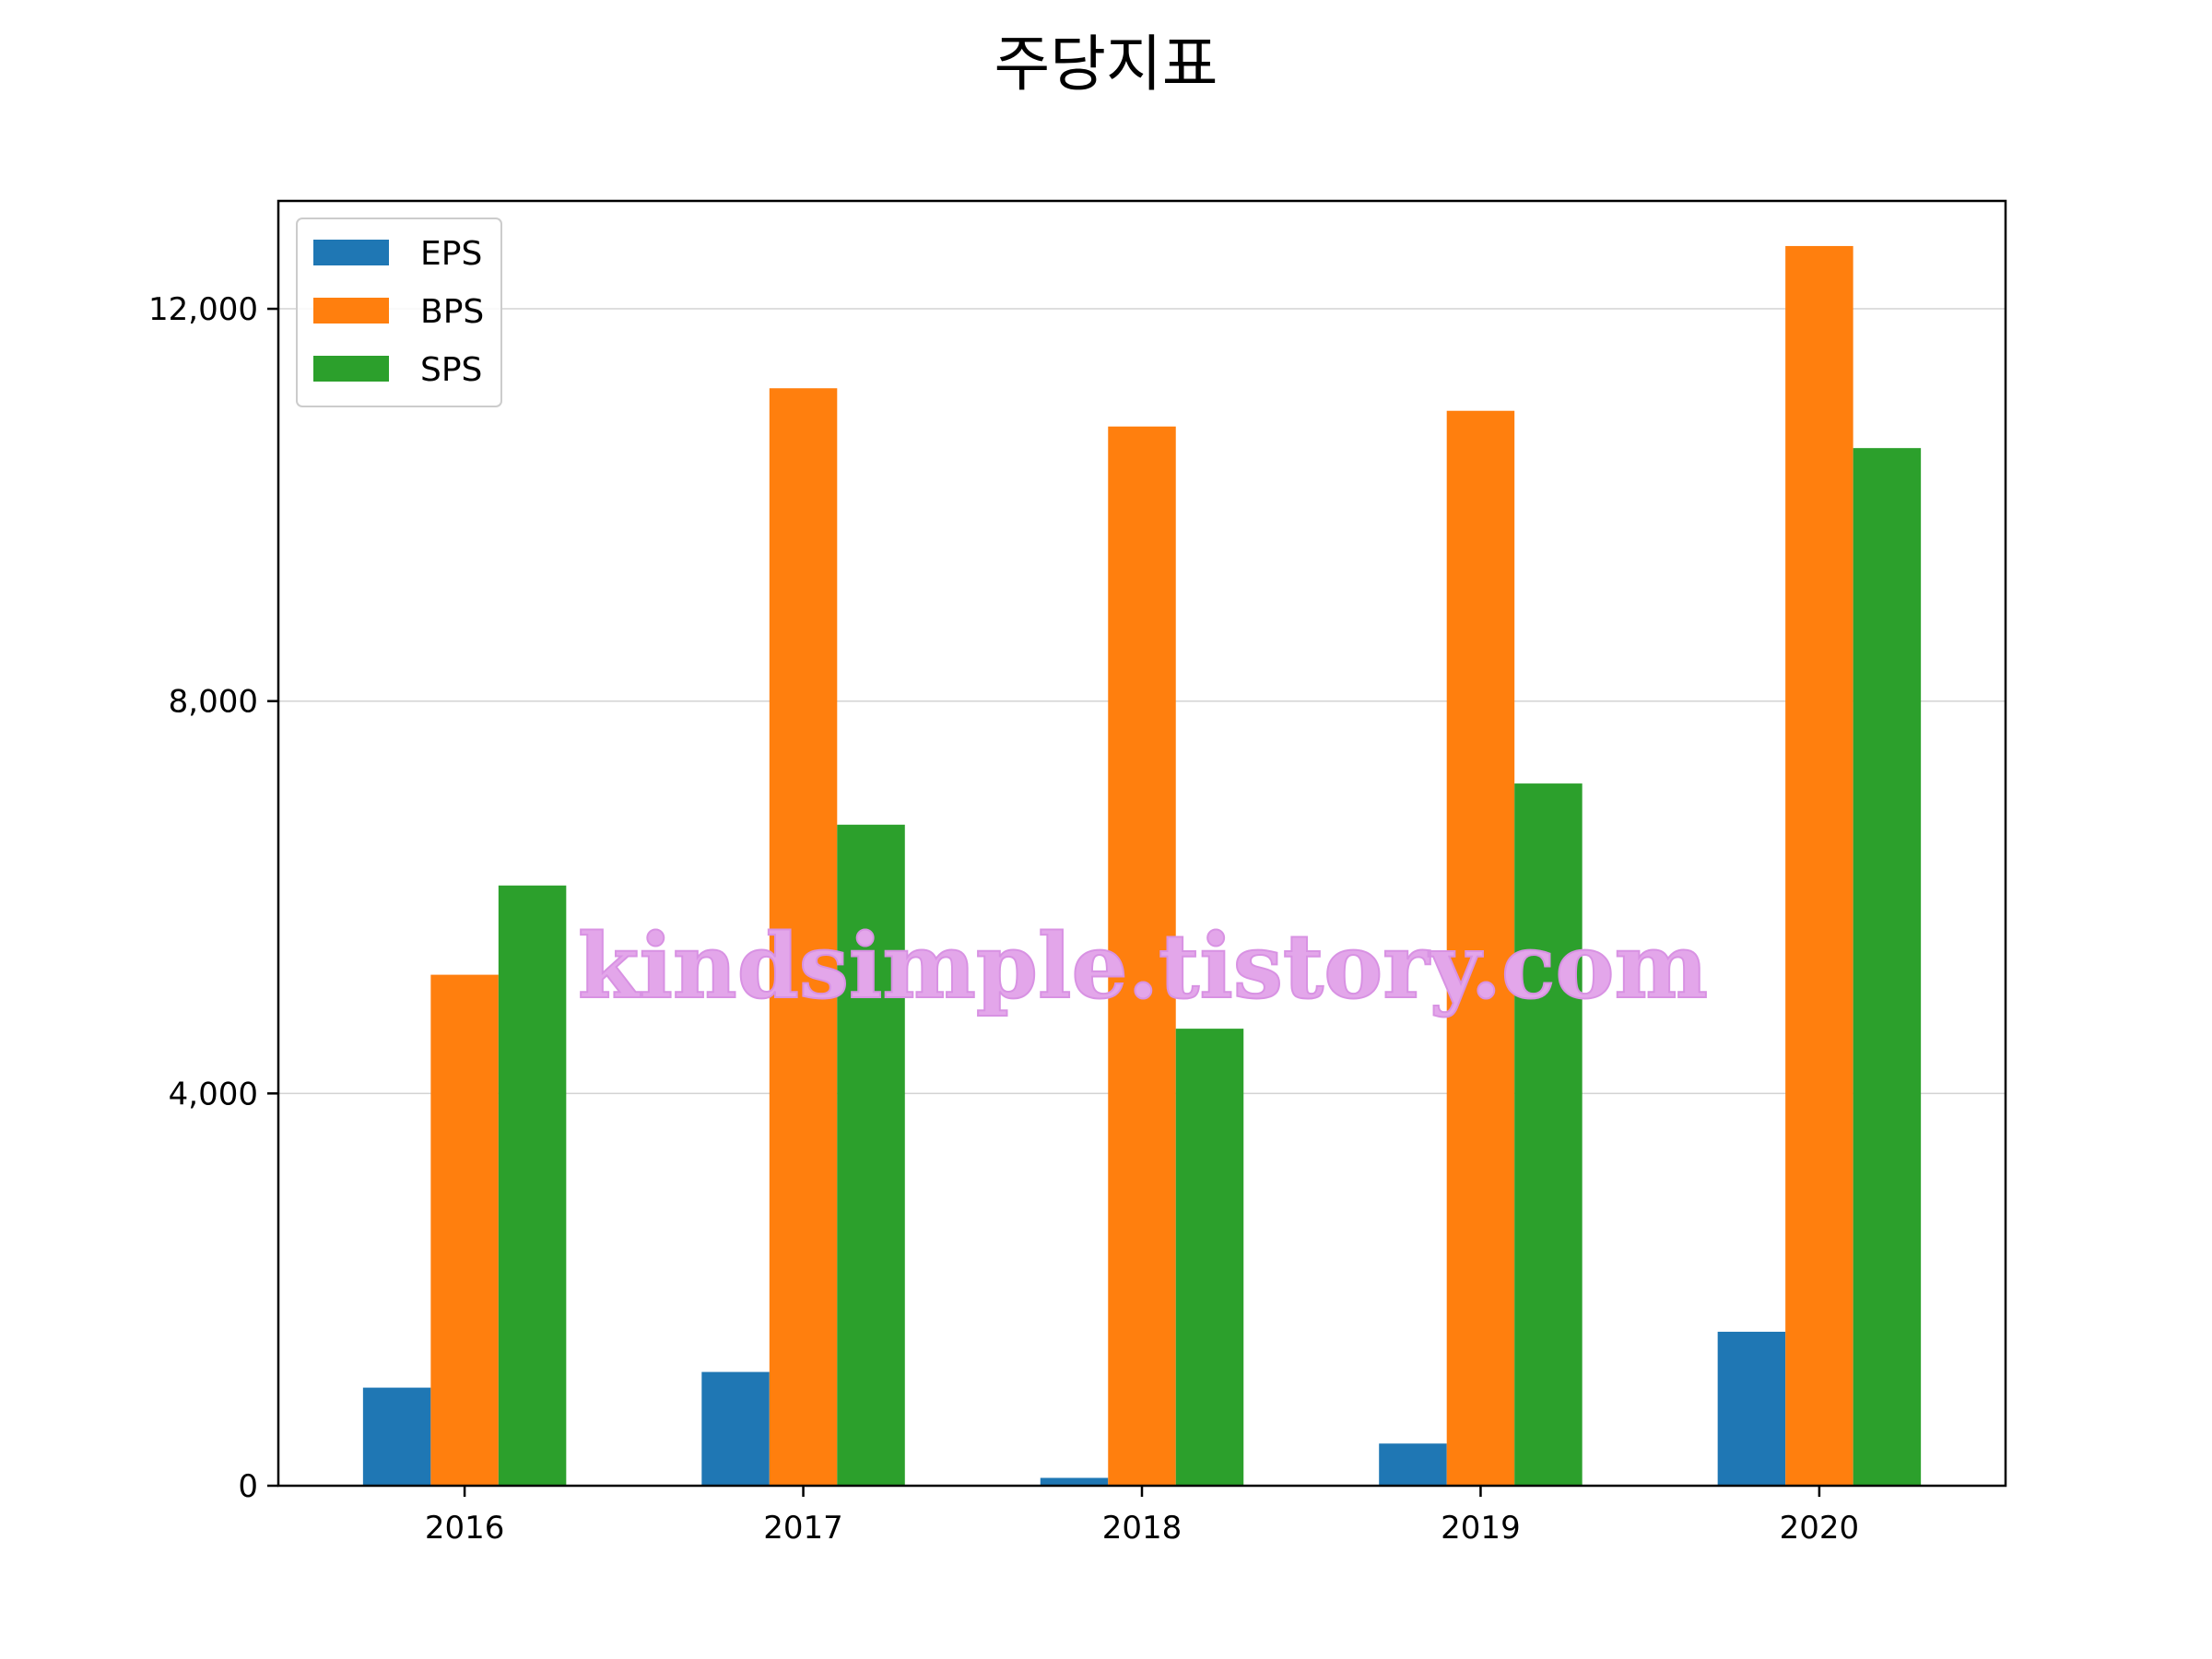  Describe the element at coordinates (803, 937) in the screenshot. I see `bar-bps-2017` at that location.